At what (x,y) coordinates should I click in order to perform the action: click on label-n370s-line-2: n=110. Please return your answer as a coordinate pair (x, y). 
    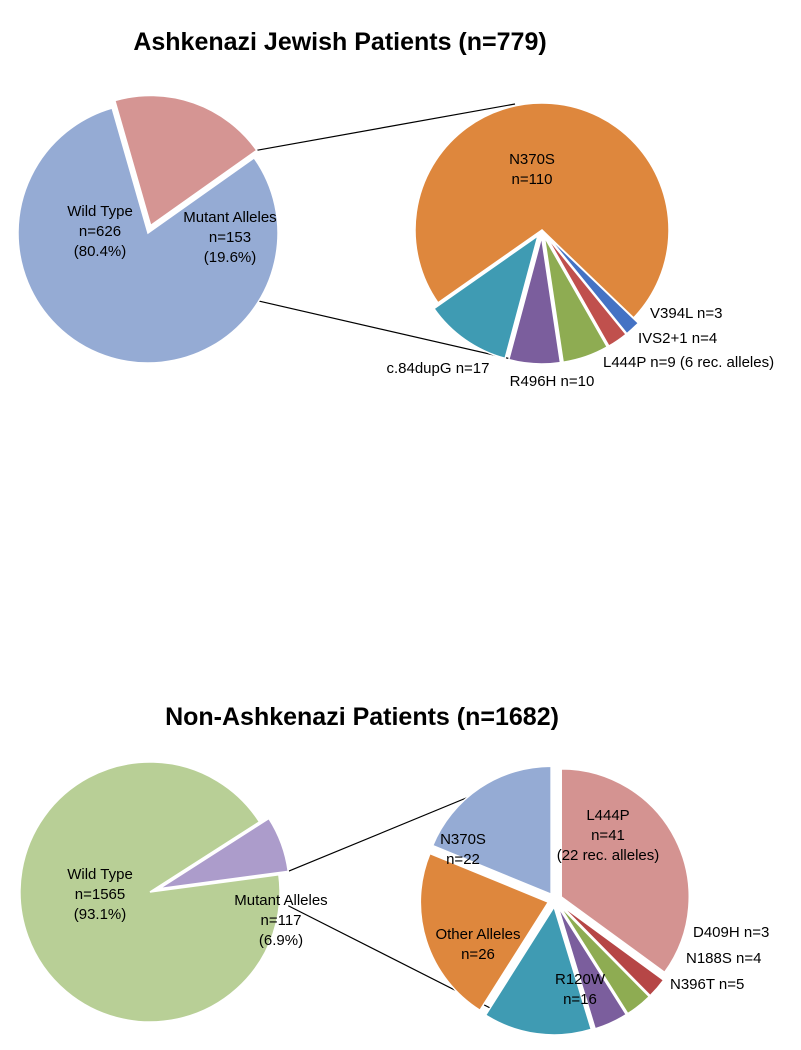
    Looking at the image, I should click on (531, 179).